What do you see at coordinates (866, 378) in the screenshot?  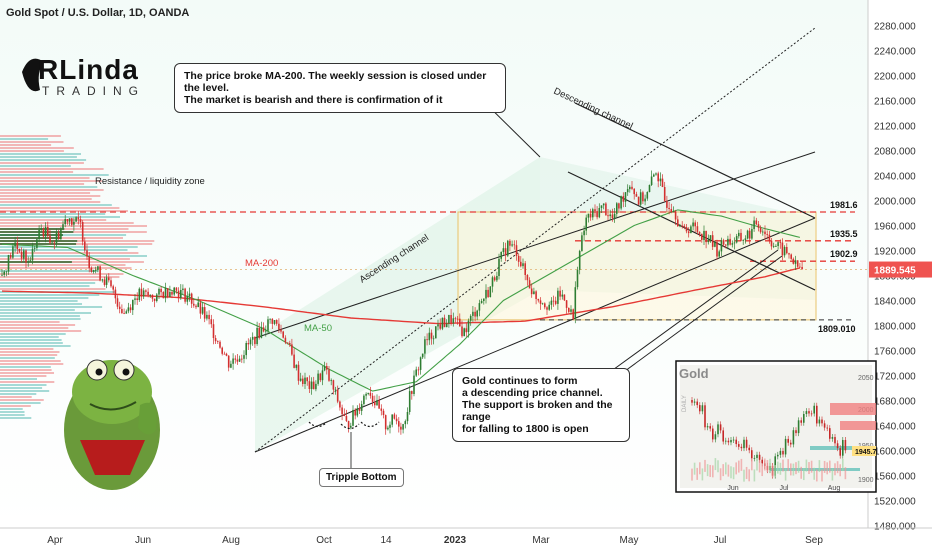 I see `inset-y-tick: 2050` at bounding box center [866, 378].